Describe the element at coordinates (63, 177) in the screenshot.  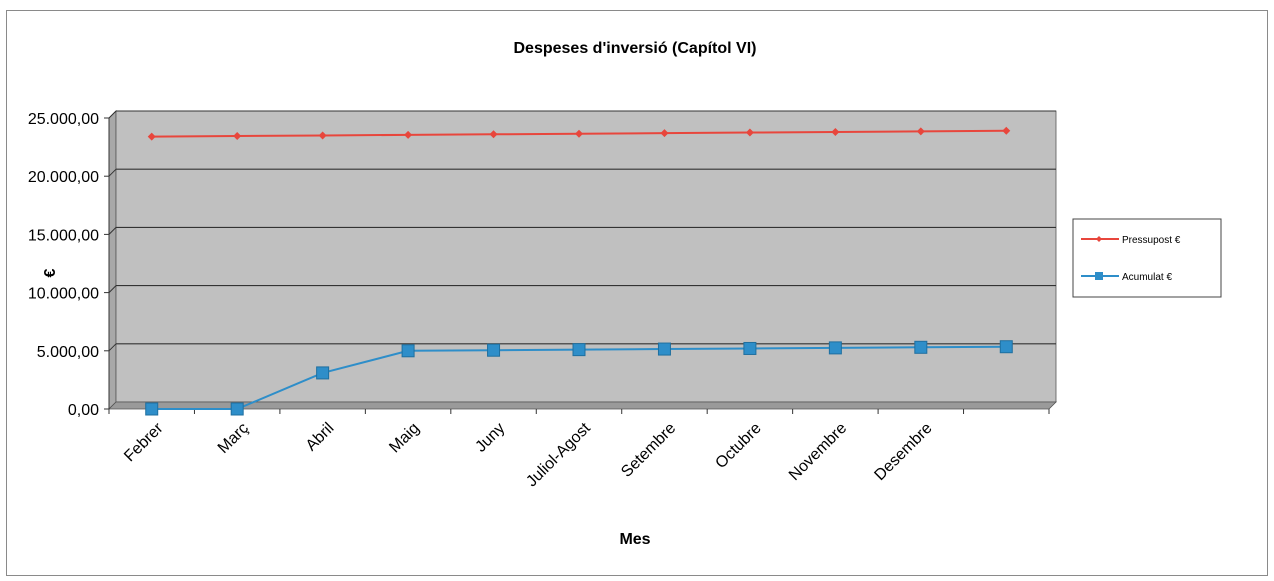
I see `y-tick-label: 20.000,00` at that location.